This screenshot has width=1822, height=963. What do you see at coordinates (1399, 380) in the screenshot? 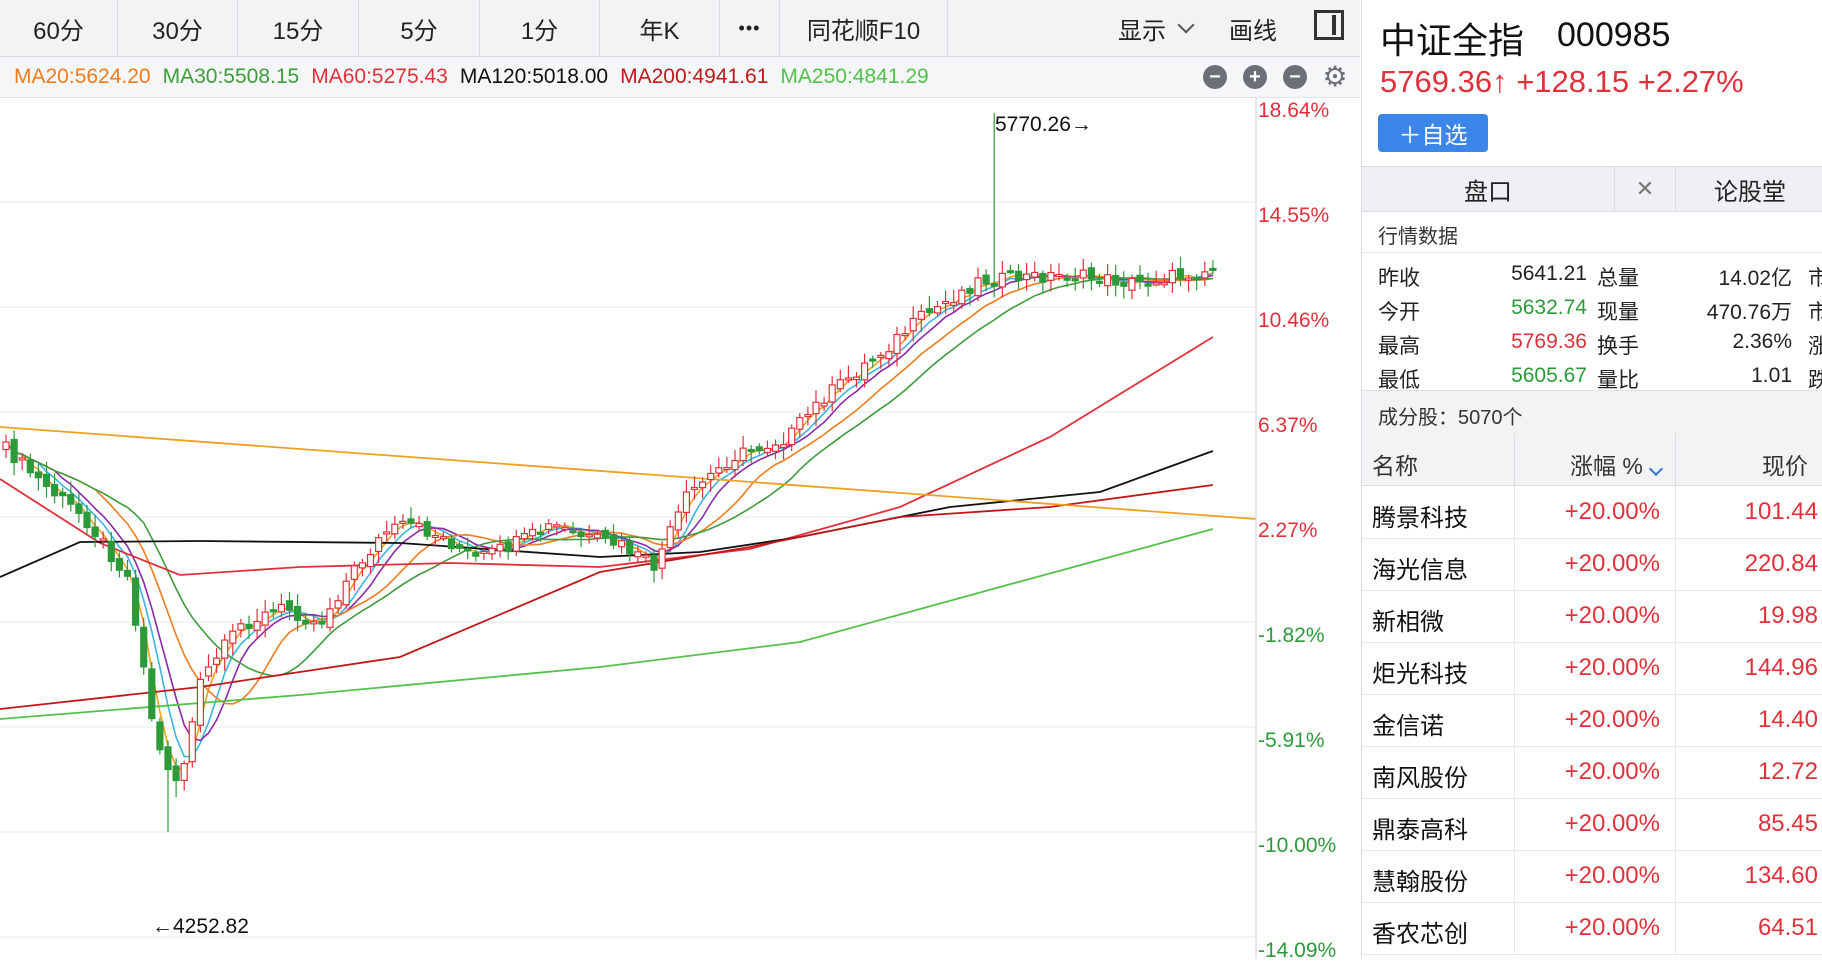
I see `field-label: 最低` at bounding box center [1399, 380].